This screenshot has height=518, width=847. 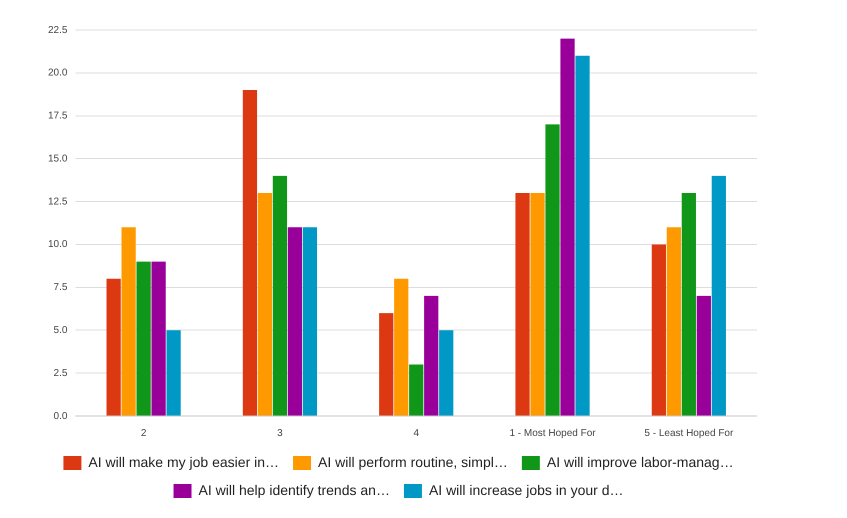 I want to click on y-tick-label: 7.5, so click(x=61, y=288).